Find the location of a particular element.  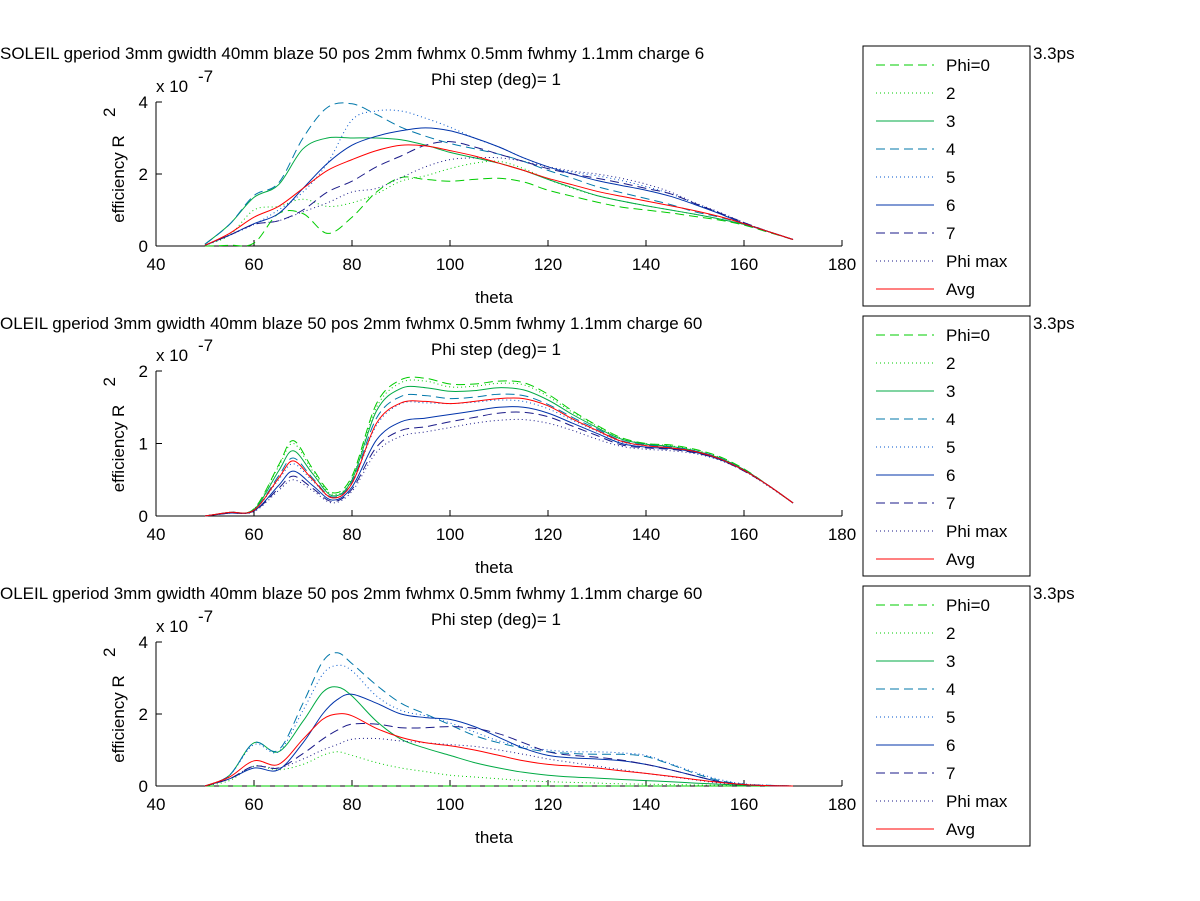

y-tick-label: 1 is located at coordinates (143, 444).